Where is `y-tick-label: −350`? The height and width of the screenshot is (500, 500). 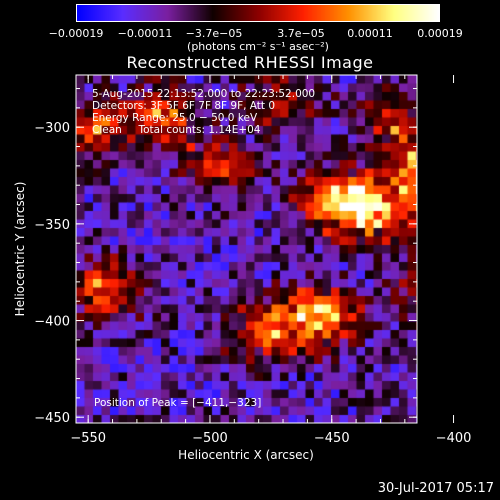
y-tick-label: −350 is located at coordinates (52, 225).